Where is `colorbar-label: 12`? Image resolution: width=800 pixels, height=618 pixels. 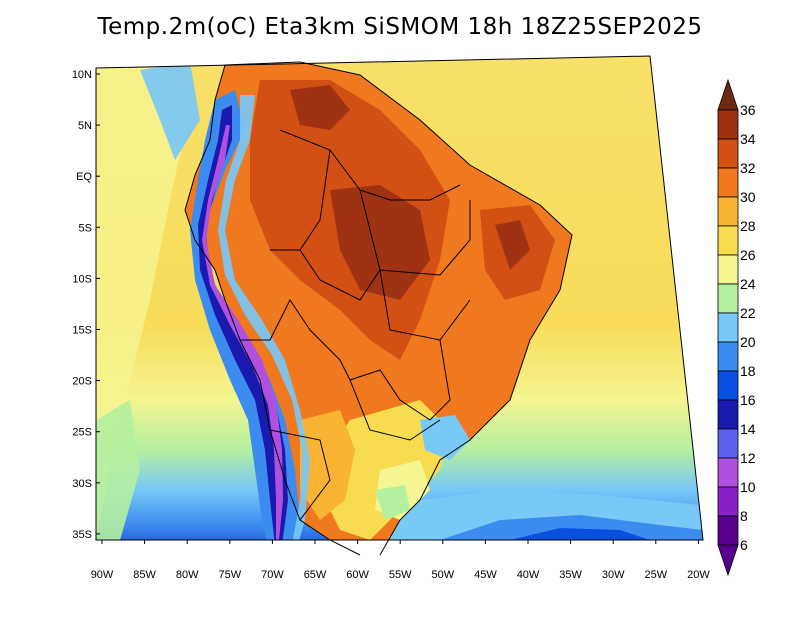
colorbar-label: 12 is located at coordinates (748, 458).